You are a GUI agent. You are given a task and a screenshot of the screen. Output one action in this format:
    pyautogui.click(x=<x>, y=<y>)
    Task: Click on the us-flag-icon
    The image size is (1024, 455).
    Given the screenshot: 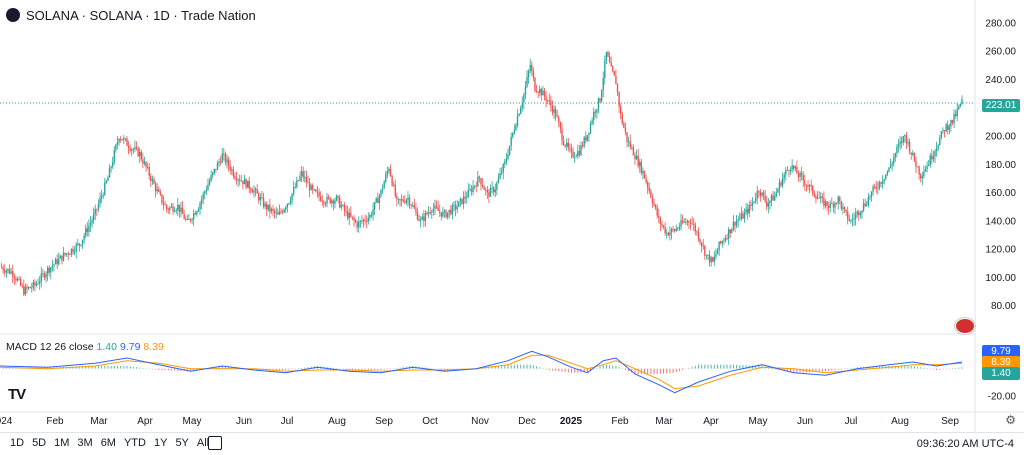 What is the action you would take?
    pyautogui.click(x=965, y=326)
    